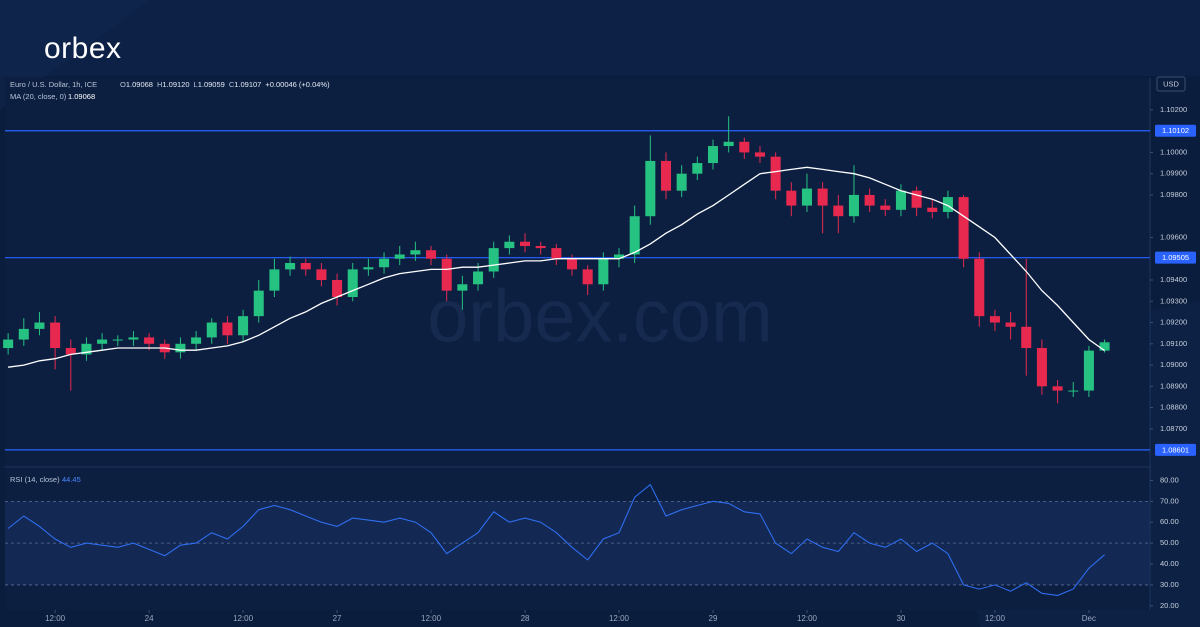 This screenshot has width=1200, height=627. I want to click on header-band, so click(600, 38).